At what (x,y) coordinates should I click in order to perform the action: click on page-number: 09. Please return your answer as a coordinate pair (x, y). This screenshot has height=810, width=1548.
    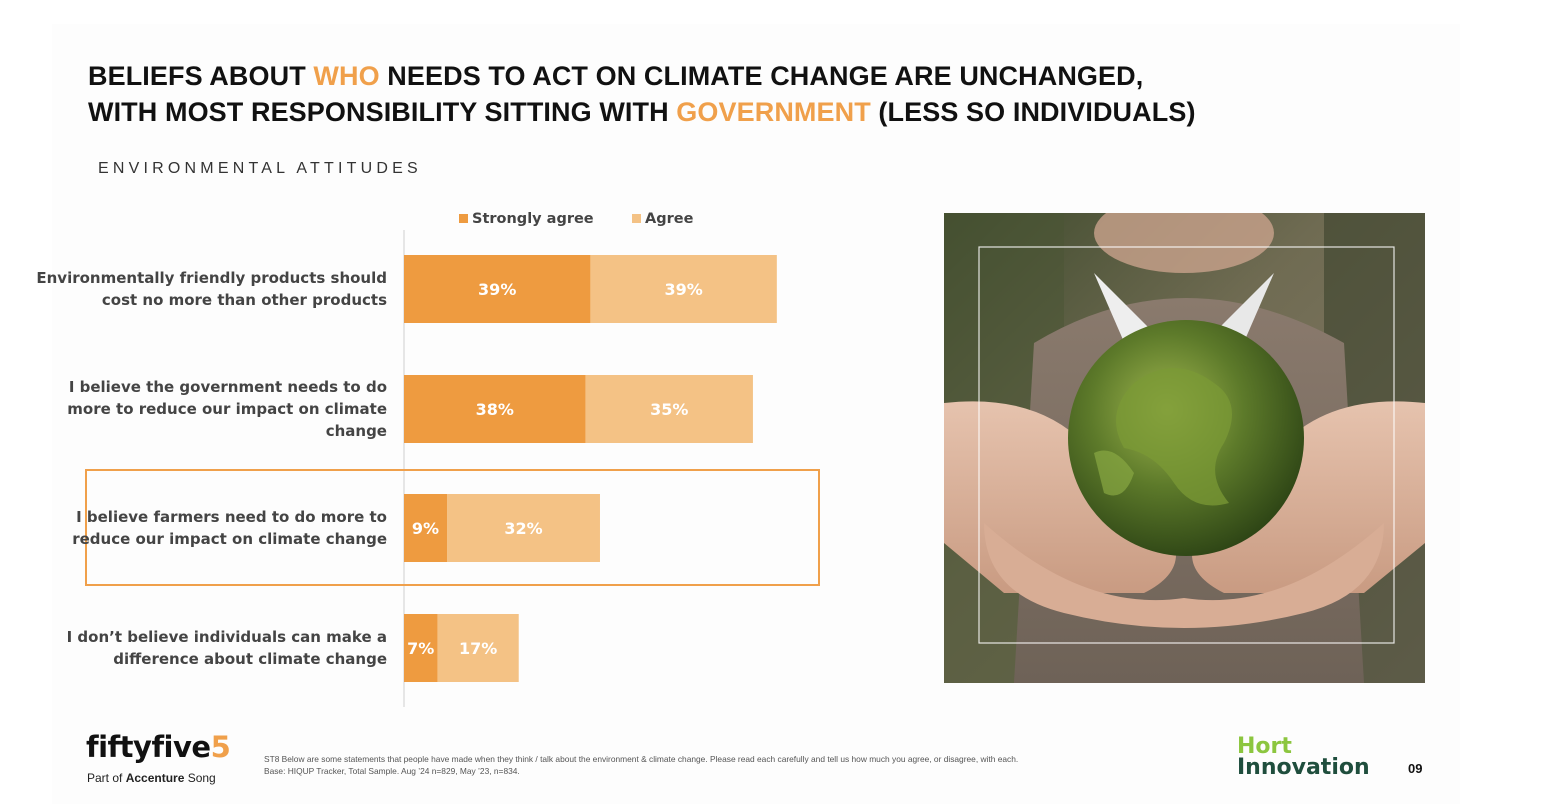
    Looking at the image, I should click on (1415, 768).